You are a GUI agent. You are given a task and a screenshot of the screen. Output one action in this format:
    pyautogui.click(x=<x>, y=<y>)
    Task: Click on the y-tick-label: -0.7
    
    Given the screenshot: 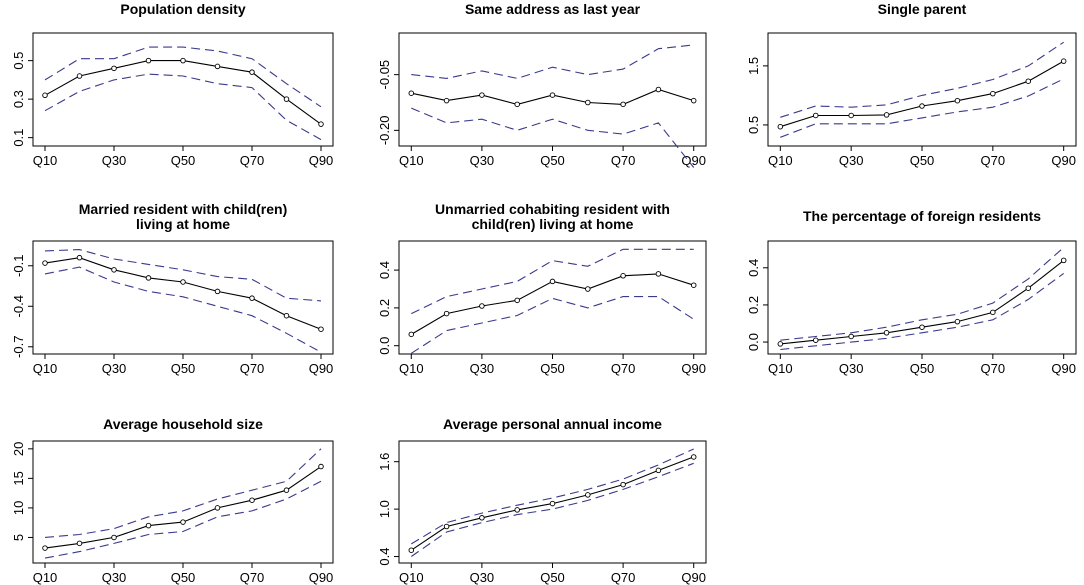 What is the action you would take?
    pyautogui.click(x=18, y=347)
    